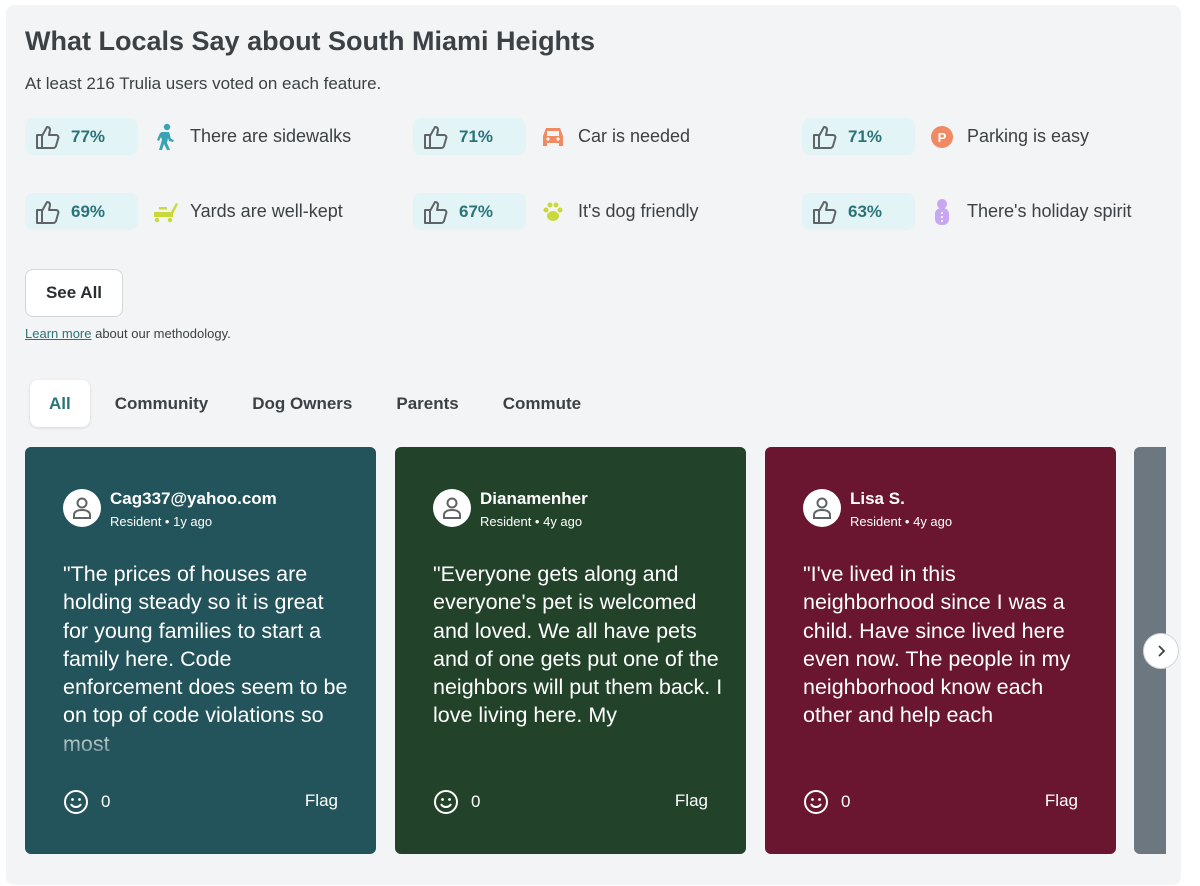 This screenshot has width=1200, height=886. I want to click on parking-icon: P, so click(942, 137).